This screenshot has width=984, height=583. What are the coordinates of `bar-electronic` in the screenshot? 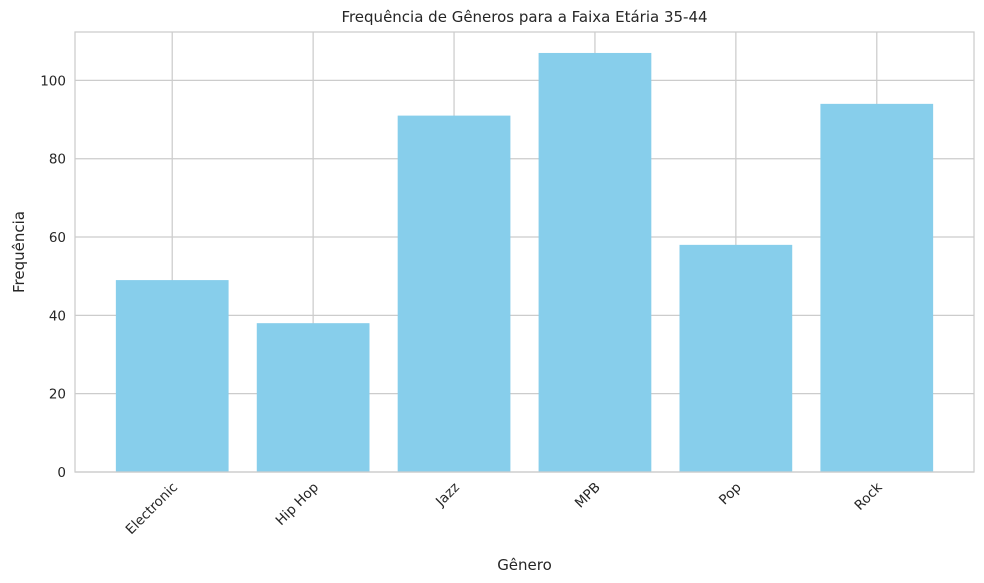 It's located at (172, 376).